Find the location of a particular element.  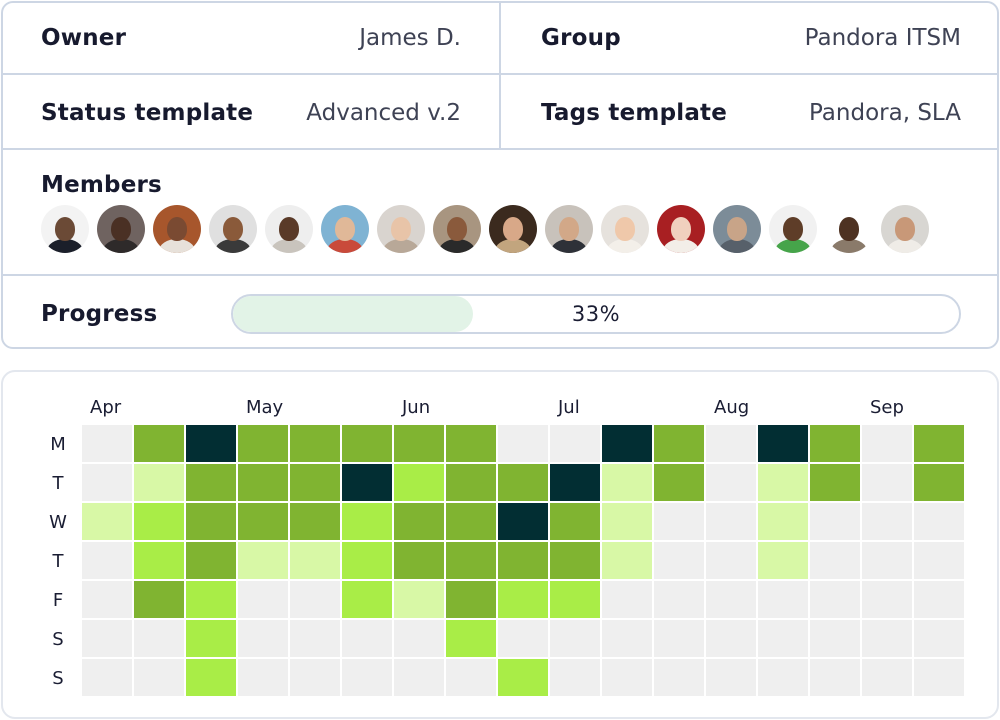

tags-template-value: Pandora, SLA is located at coordinates (884, 112).